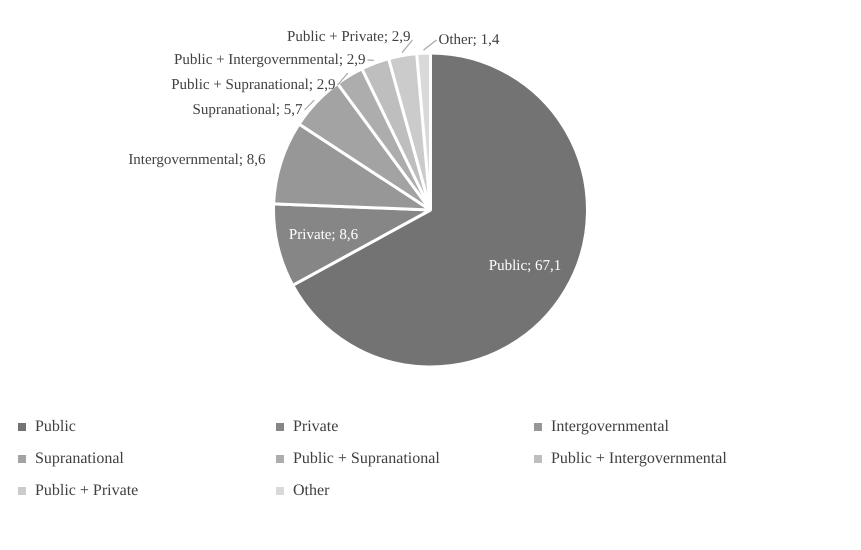 This screenshot has height=550, width=861. What do you see at coordinates (253, 84) in the screenshot?
I see `data-label: Public + Supranational; 2,9` at bounding box center [253, 84].